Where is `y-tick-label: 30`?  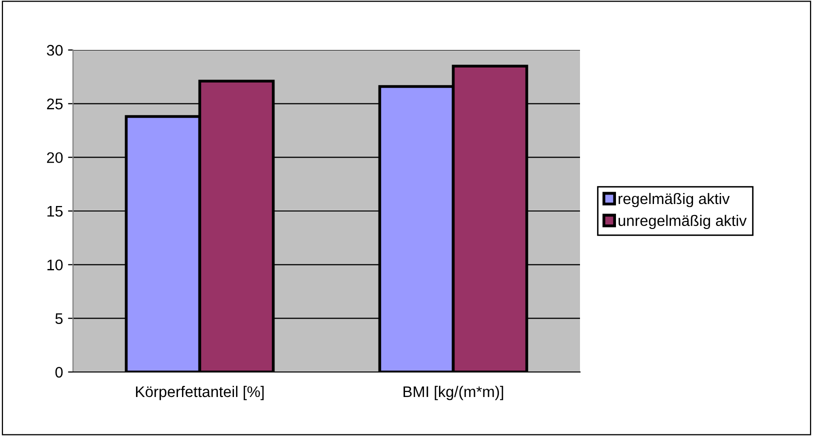 y-tick-label: 30 is located at coordinates (54, 50).